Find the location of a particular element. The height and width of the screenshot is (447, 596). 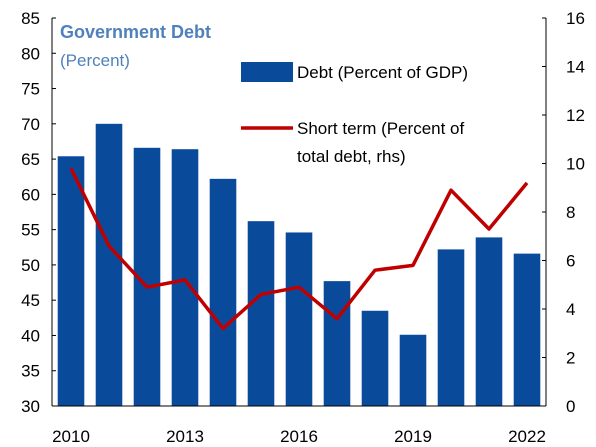

left-tick-label: 75 is located at coordinates (30, 89).